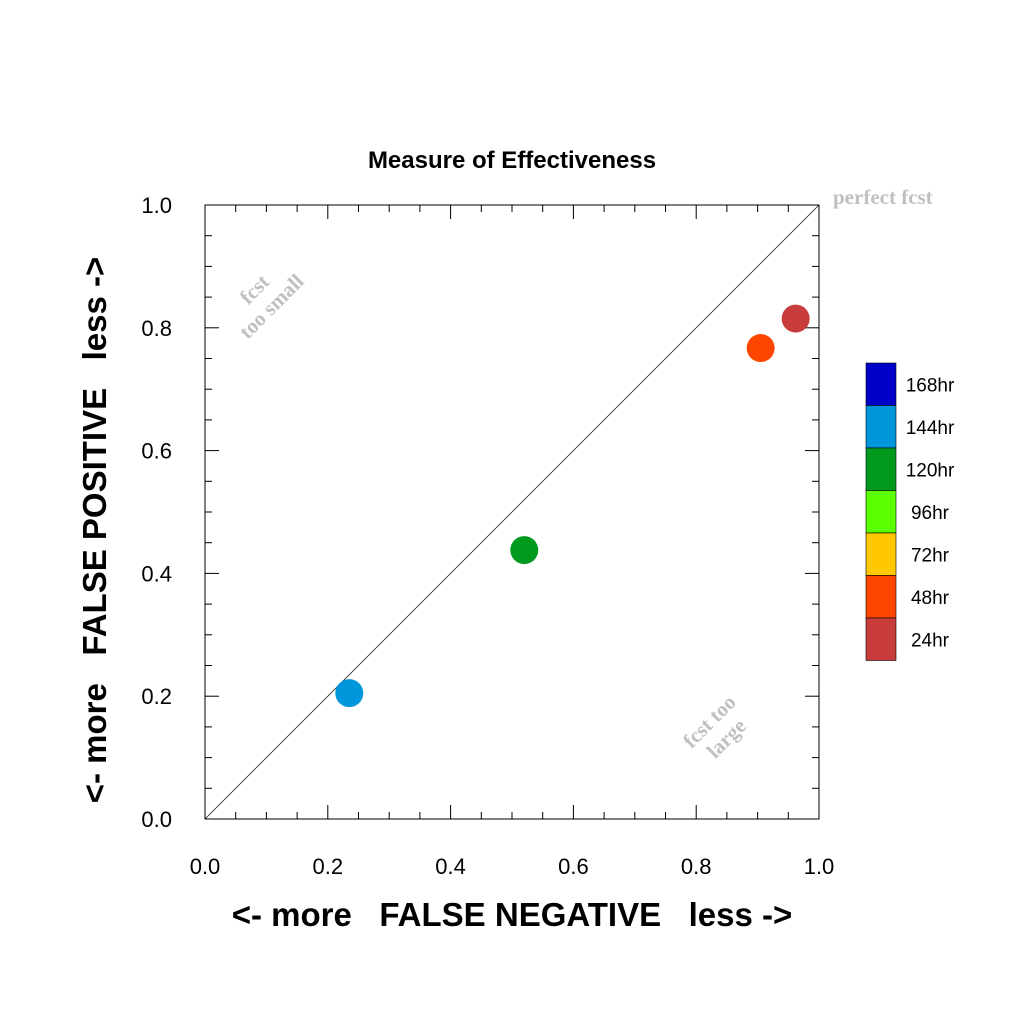 The height and width of the screenshot is (1024, 1024). What do you see at coordinates (881, 384) in the screenshot?
I see `legend-swatch-168hr` at bounding box center [881, 384].